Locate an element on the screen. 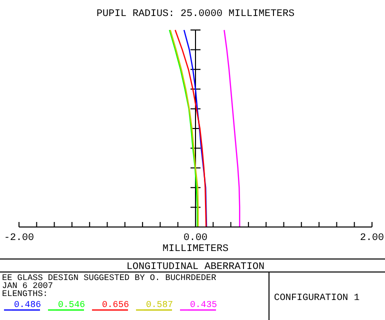 The image size is (385, 320). x-tick-label: -2.00 is located at coordinates (19, 238).